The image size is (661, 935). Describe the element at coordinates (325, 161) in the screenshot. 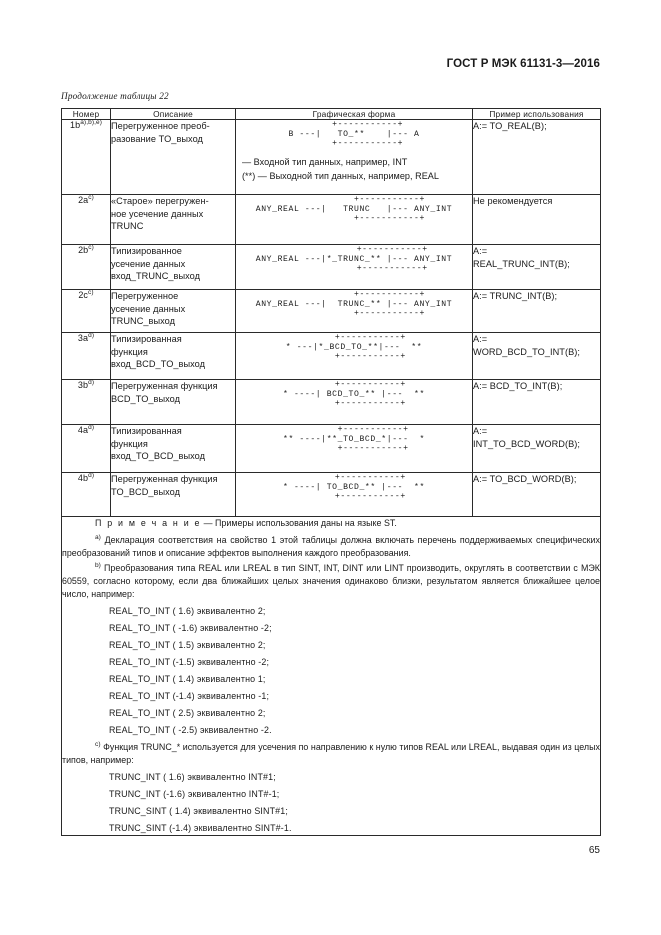

I see `graphic-legend-line: — Входной тип данных, например, INT` at that location.